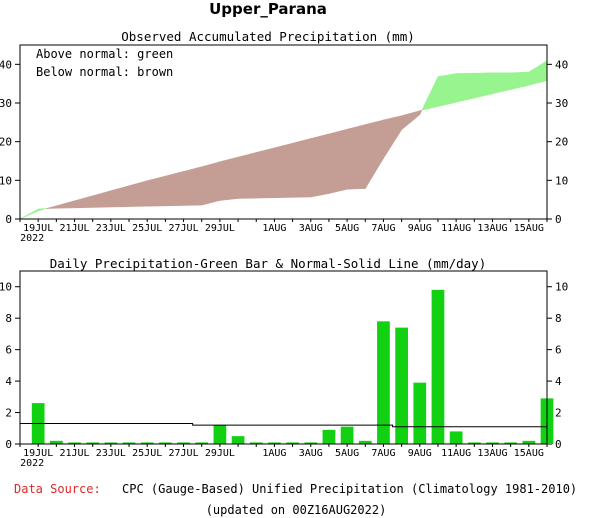 This screenshot has height=518, width=590. I want to click on top-ytick-label-left: 10, so click(6, 180).